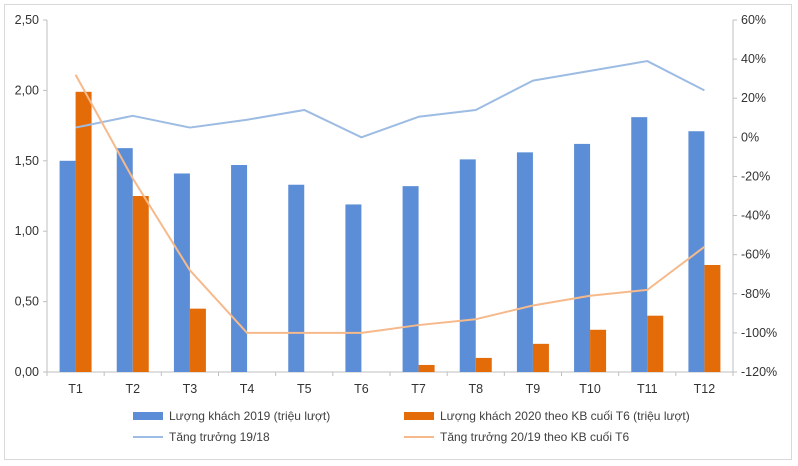  Describe the element at coordinates (750, 137) in the screenshot. I see `right-tick-label: 0%` at that location.